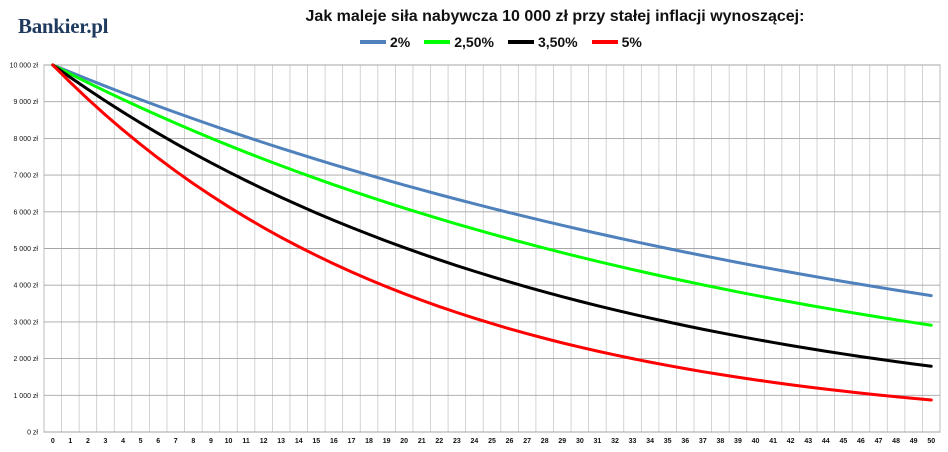  I want to click on y-tick-label: 7 000 zł, so click(25, 176).